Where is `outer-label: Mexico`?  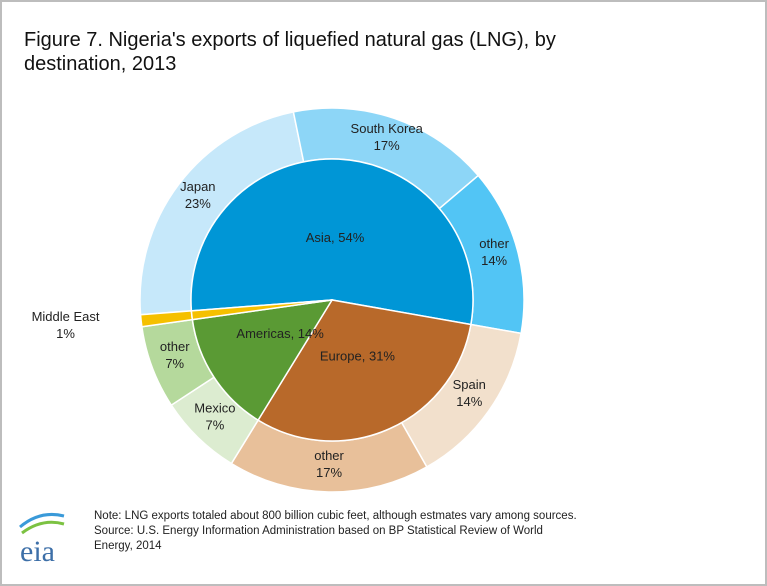 outer-label: Mexico is located at coordinates (214, 407).